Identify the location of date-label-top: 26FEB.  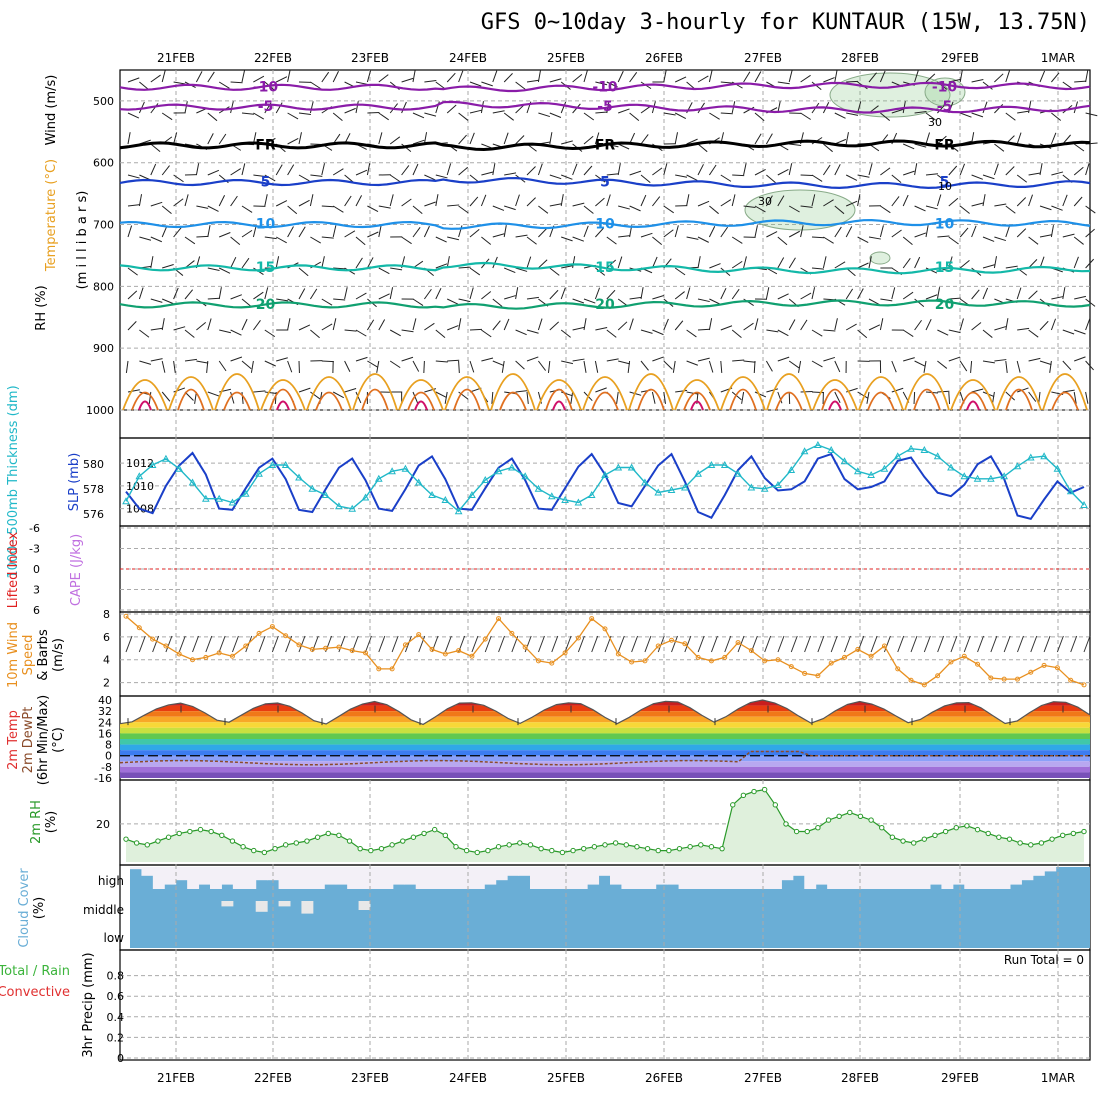
(664, 58).